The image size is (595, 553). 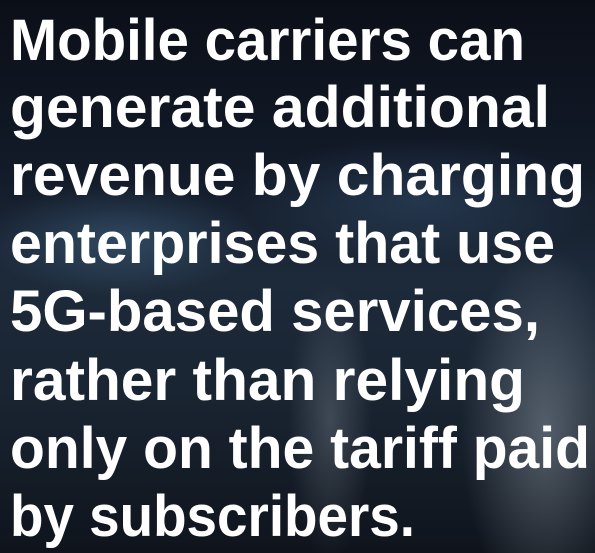 What do you see at coordinates (275, 311) in the screenshot?
I see `caption-line: 5G-based services,` at bounding box center [275, 311].